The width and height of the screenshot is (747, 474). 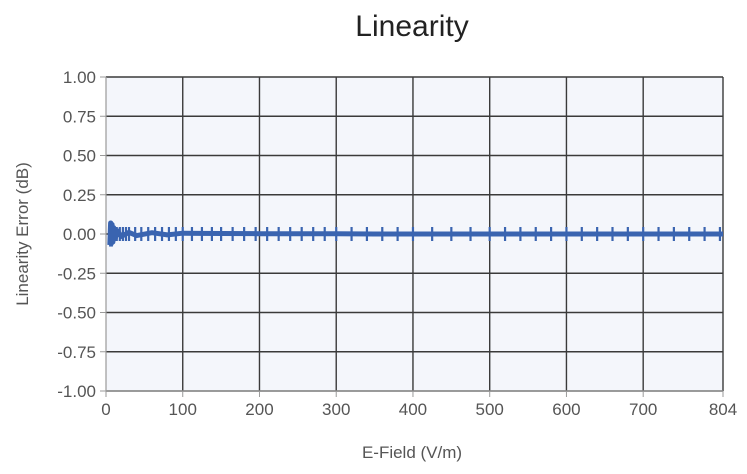 What do you see at coordinates (79, 116) in the screenshot?
I see `y-tick-label: 0.75` at bounding box center [79, 116].